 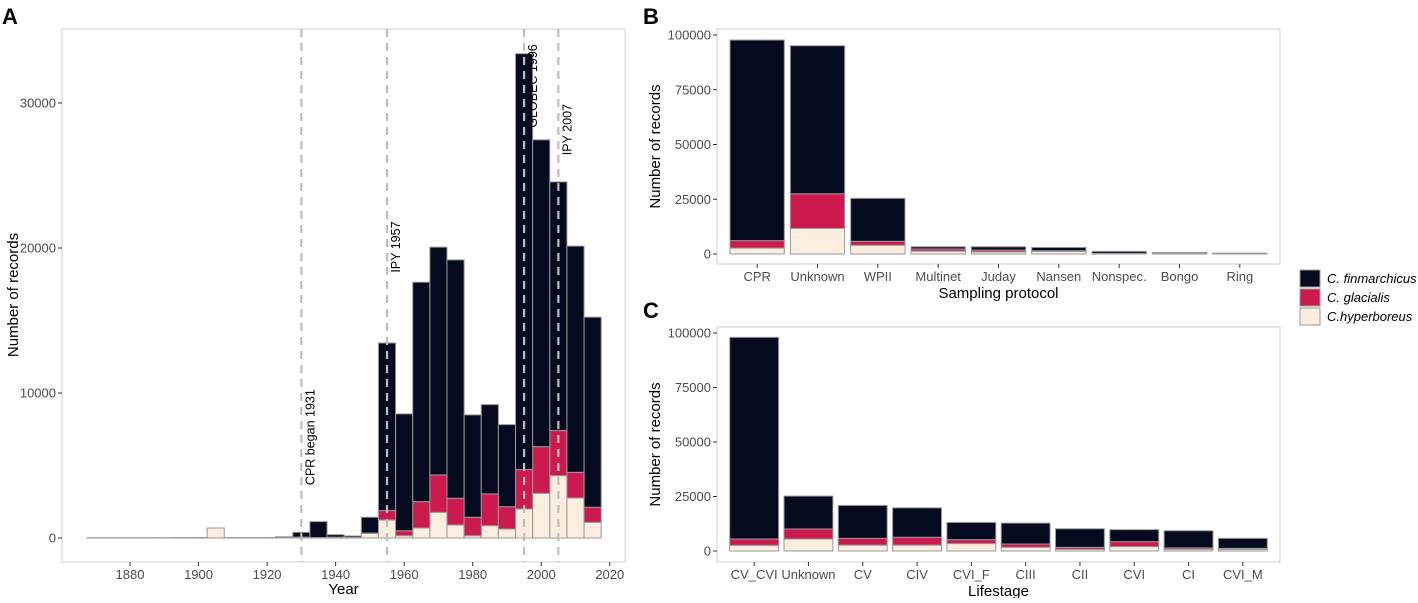 I want to click on y-tick-label: 25000, so click(x=693, y=199).